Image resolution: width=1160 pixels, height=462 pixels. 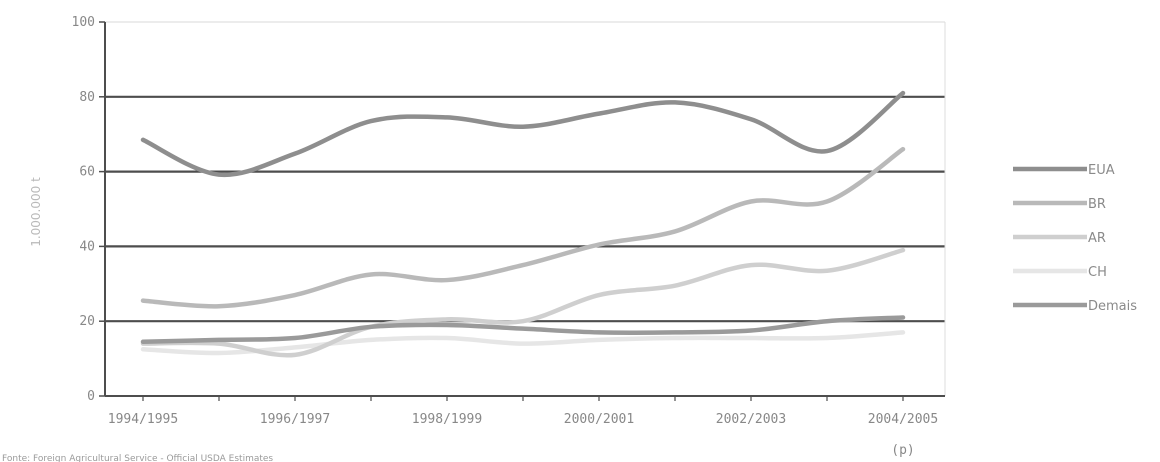 What do you see at coordinates (87, 246) in the screenshot?
I see `y-tick-label: 40` at bounding box center [87, 246].